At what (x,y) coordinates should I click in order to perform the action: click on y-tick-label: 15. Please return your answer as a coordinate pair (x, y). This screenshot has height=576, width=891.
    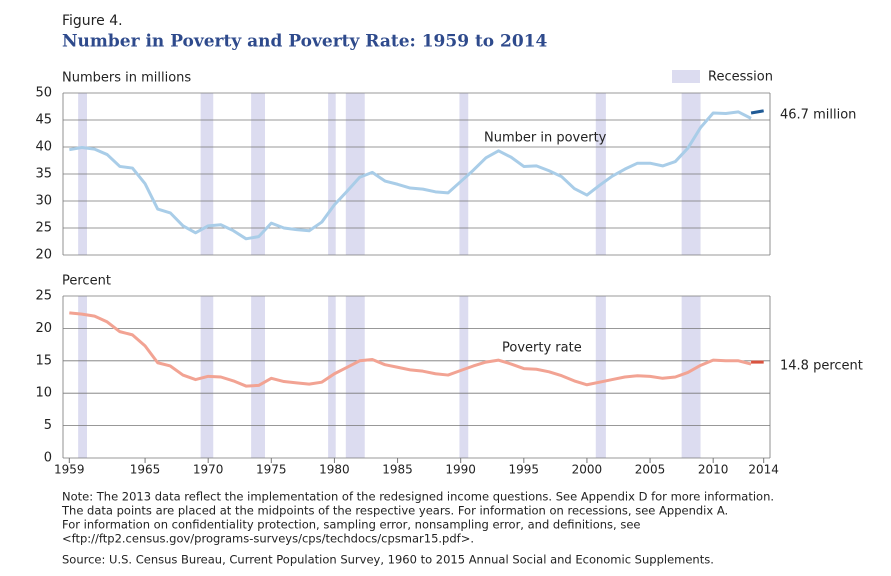
    Looking at the image, I should click on (43, 360).